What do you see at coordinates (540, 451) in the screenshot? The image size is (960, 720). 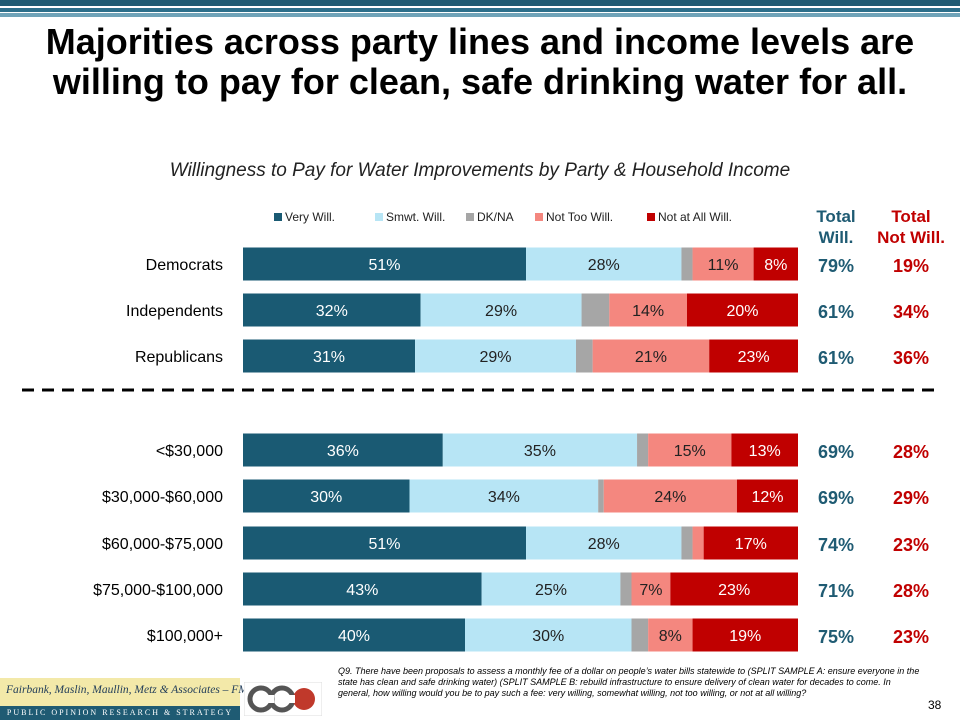 I see `data-label: 35%` at bounding box center [540, 451].